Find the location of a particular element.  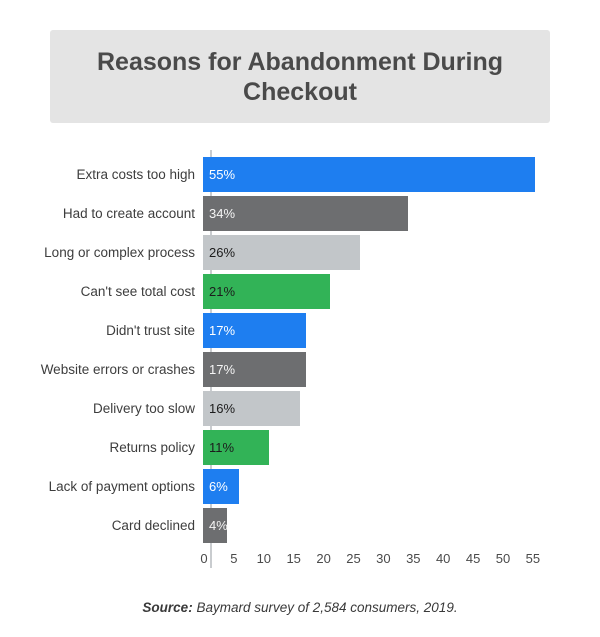

bar-row: Had to create account 34% is located at coordinates (300, 213).